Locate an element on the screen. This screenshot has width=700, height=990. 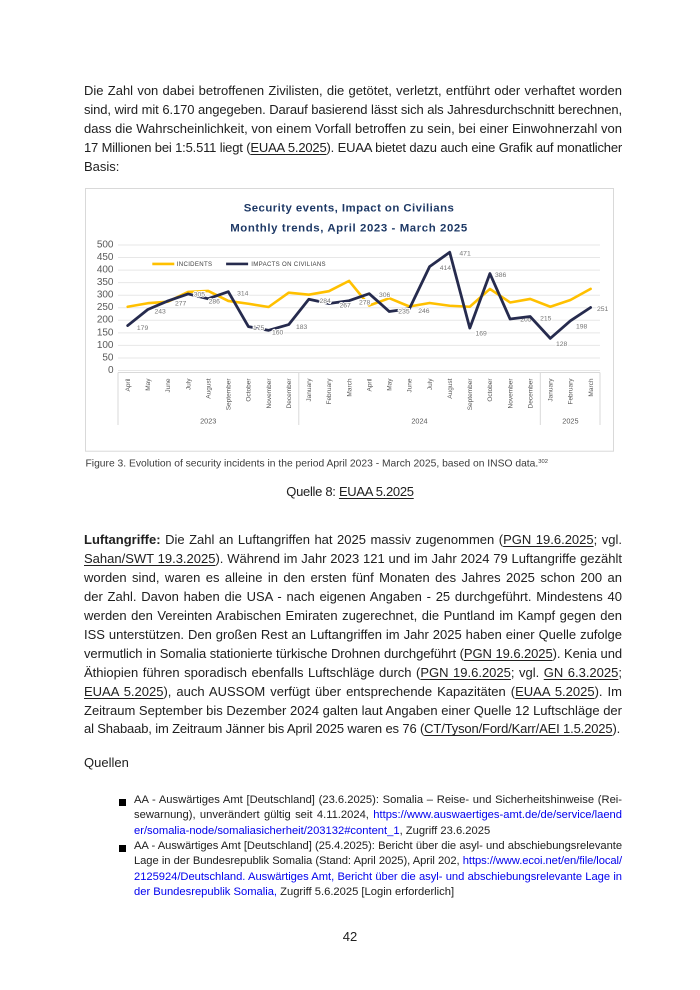
svg-text: 150 is located at coordinates (105, 332).